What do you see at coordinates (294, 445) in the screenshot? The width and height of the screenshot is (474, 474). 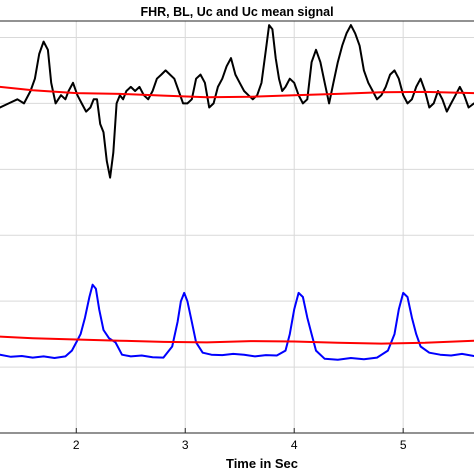 I see `x-tick-label: 4` at bounding box center [294, 445].